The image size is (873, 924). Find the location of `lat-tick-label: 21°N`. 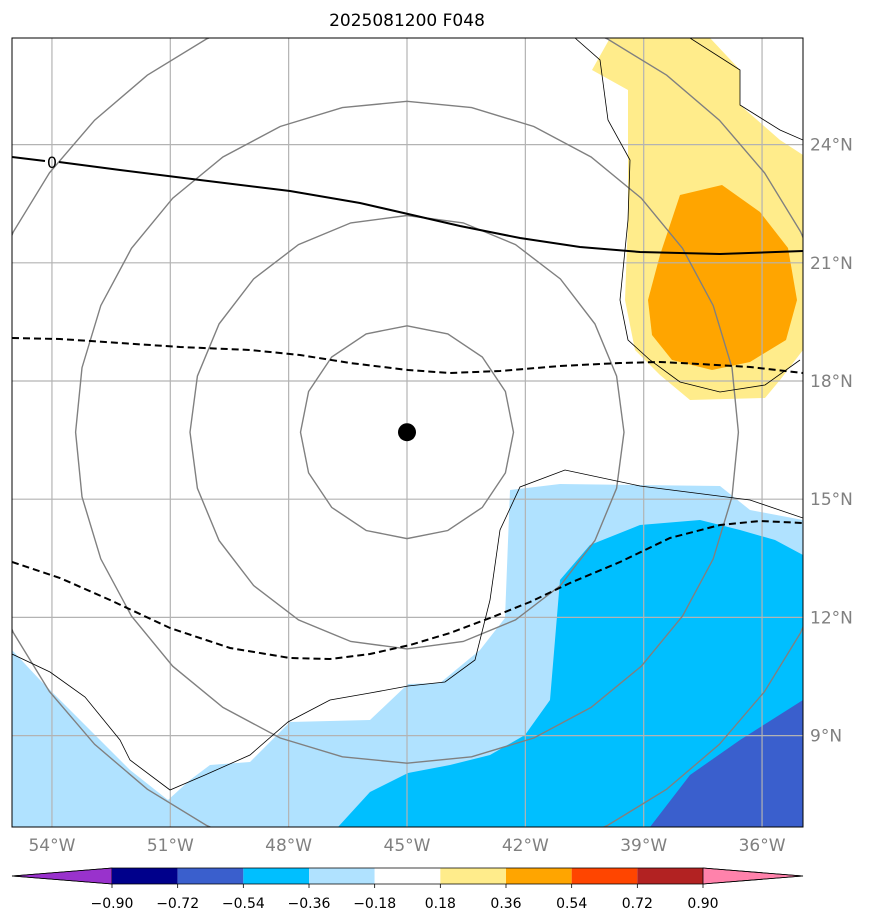

lat-tick-label: 21°N is located at coordinates (831, 264).